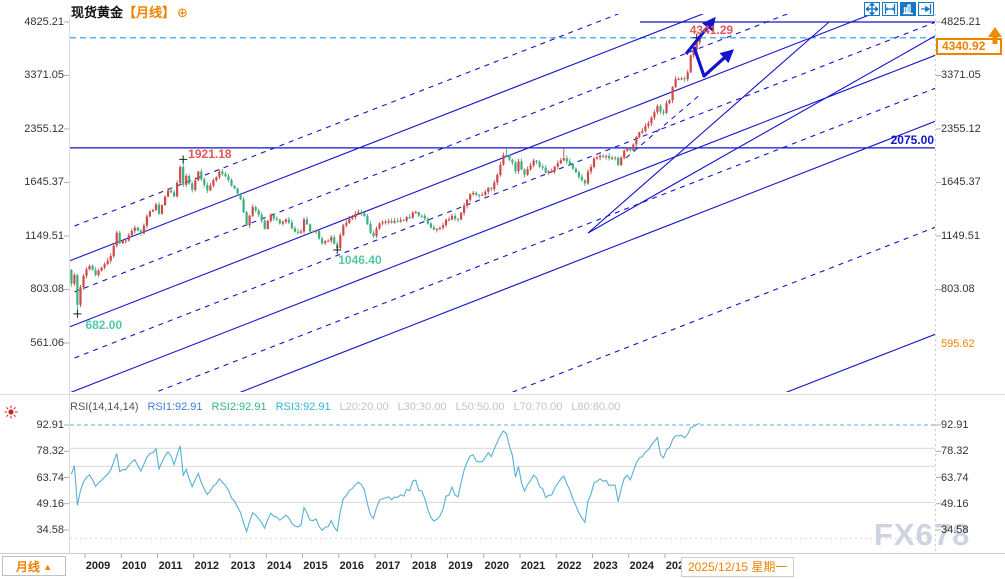  What do you see at coordinates (239, 407) in the screenshot?
I see `rsi-header-item: RSI2:92.91` at bounding box center [239, 407].